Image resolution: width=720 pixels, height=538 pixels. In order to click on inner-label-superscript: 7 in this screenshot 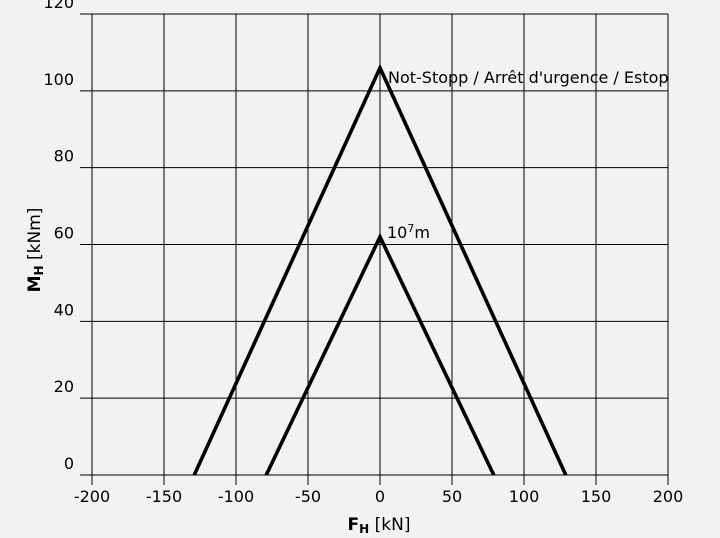, I will do `click(410, 228)`.